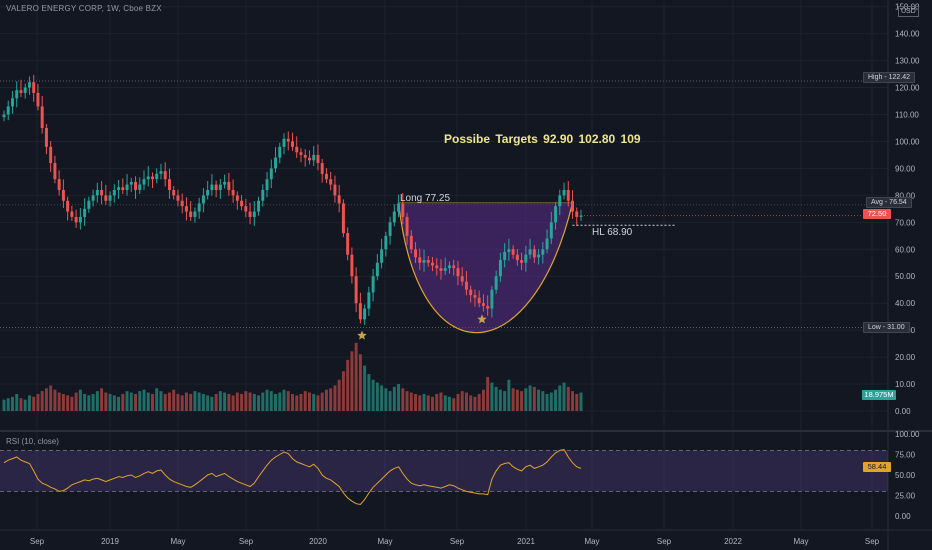 The width and height of the screenshot is (932, 550). I want to click on price-tick-label: 90.00, so click(905, 168).